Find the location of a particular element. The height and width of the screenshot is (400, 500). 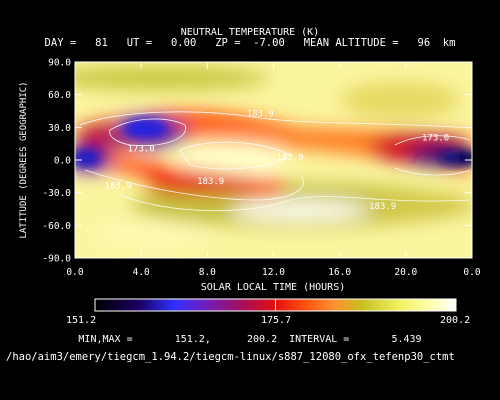

y-tick-label: 90.0 is located at coordinates (59, 63).